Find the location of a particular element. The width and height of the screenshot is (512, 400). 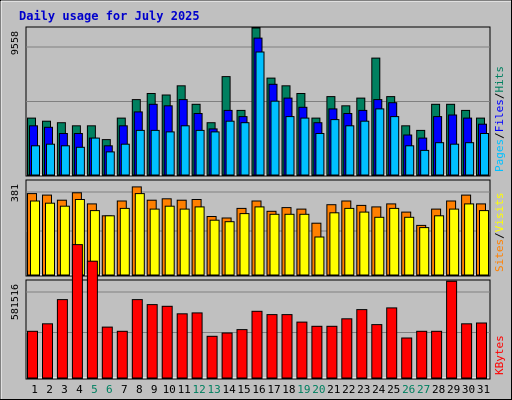

legend-entry: KBytes is located at coordinates (499, 355).